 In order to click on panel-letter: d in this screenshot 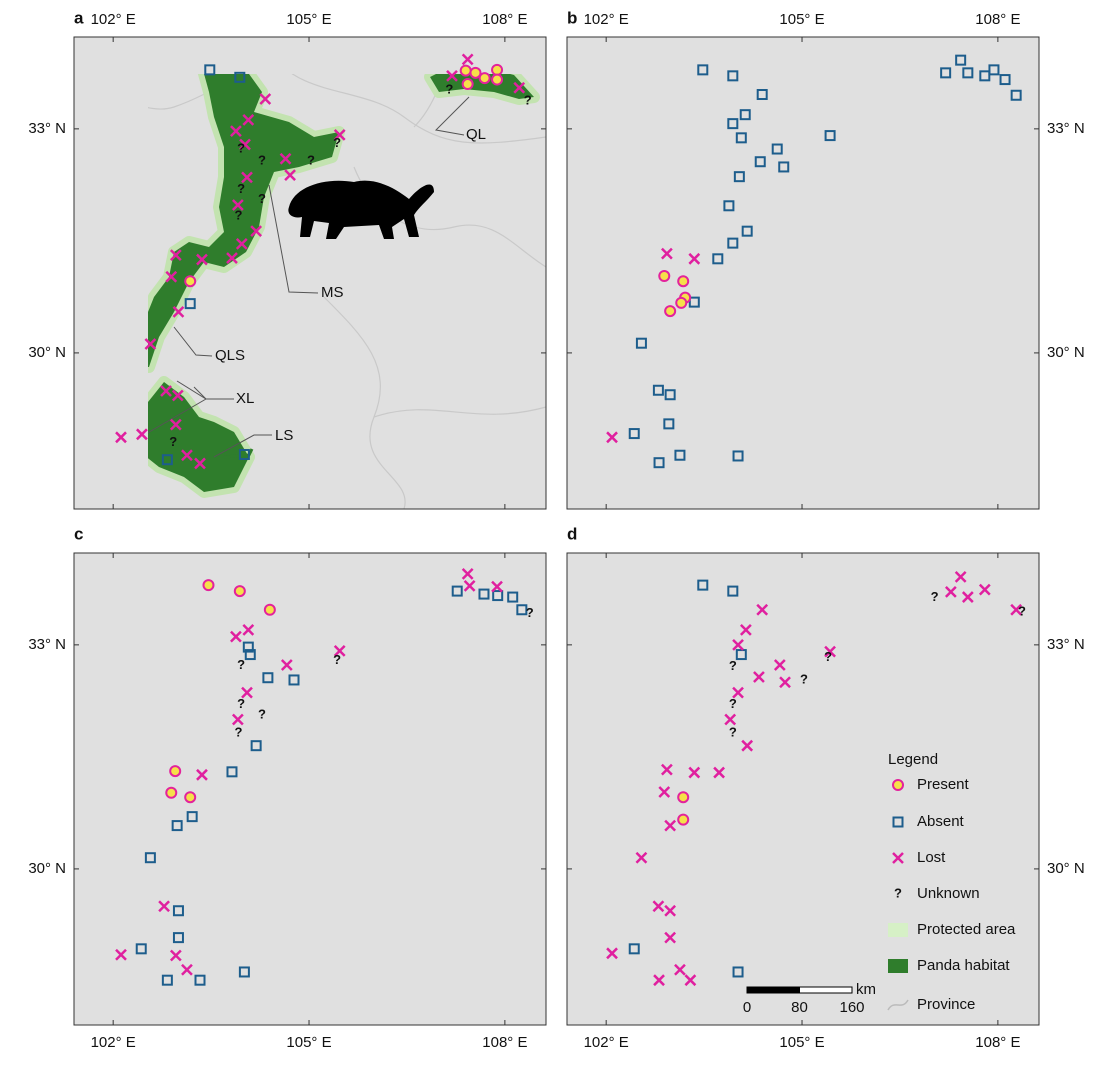, I will do `click(572, 533)`.